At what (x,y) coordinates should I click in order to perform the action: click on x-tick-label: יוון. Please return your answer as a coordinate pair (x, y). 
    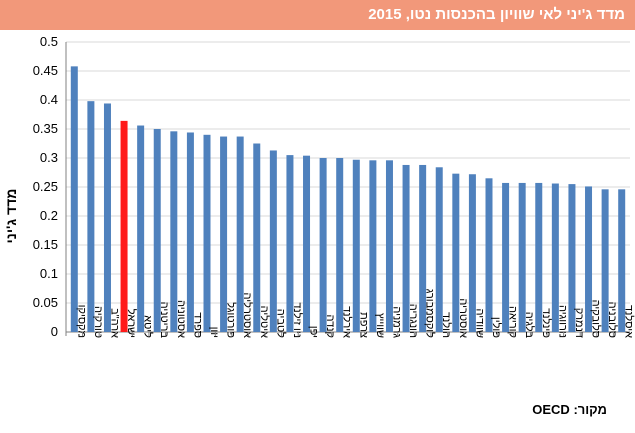
    Looking at the image, I should click on (214, 332).